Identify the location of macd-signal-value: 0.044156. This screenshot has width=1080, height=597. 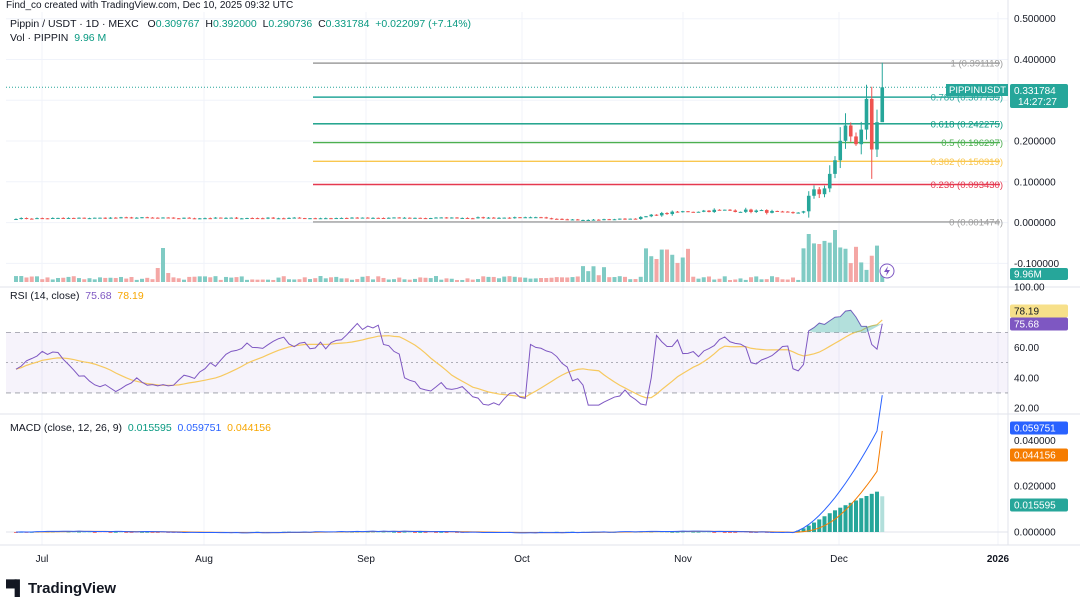
(249, 428).